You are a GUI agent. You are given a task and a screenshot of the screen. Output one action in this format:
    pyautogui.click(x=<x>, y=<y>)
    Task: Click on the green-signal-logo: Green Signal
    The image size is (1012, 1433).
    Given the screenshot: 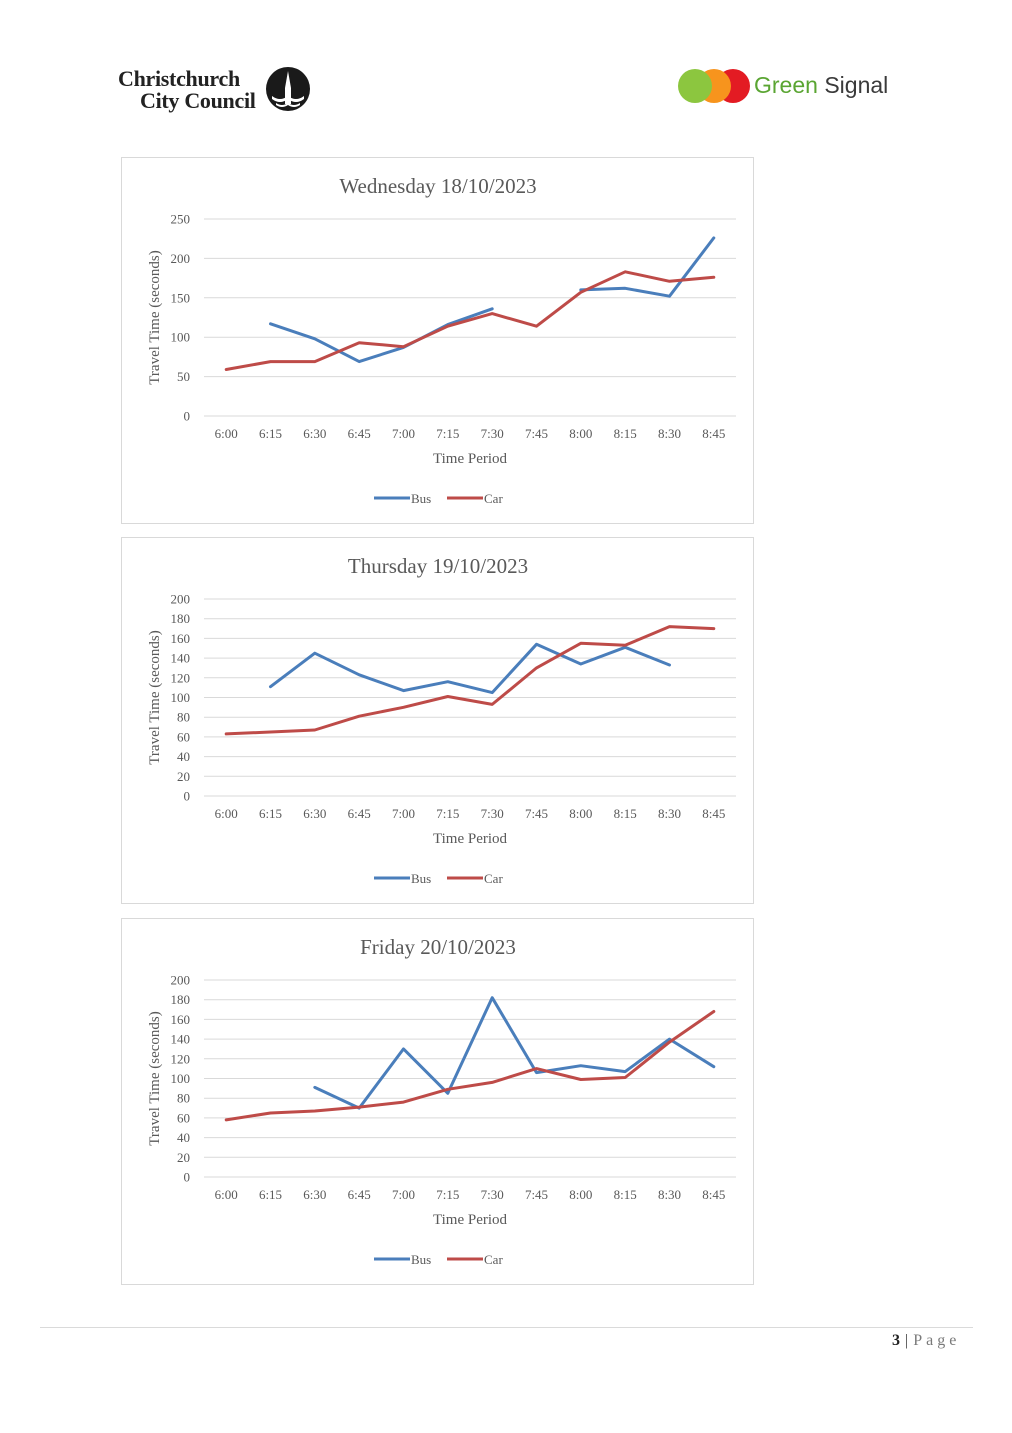 What is the action you would take?
    pyautogui.click(x=786, y=87)
    